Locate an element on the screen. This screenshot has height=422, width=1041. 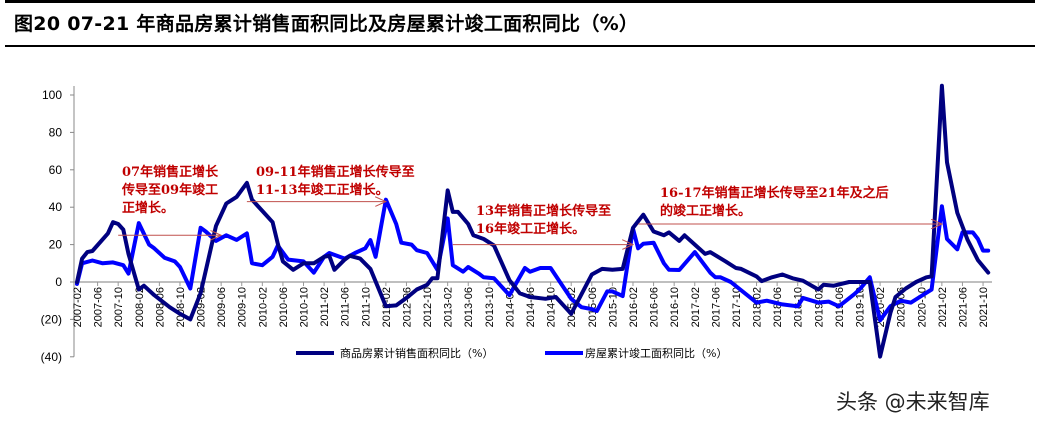
annotation-text: 传导至09年竣工 is located at coordinates (169, 190).